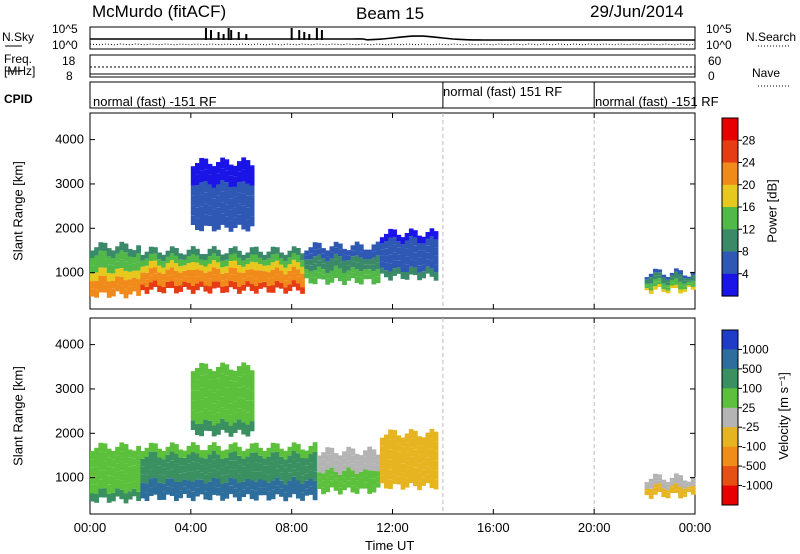  Describe the element at coordinates (493, 527) in the screenshot. I see `x-tick-label: 16:00` at that location.